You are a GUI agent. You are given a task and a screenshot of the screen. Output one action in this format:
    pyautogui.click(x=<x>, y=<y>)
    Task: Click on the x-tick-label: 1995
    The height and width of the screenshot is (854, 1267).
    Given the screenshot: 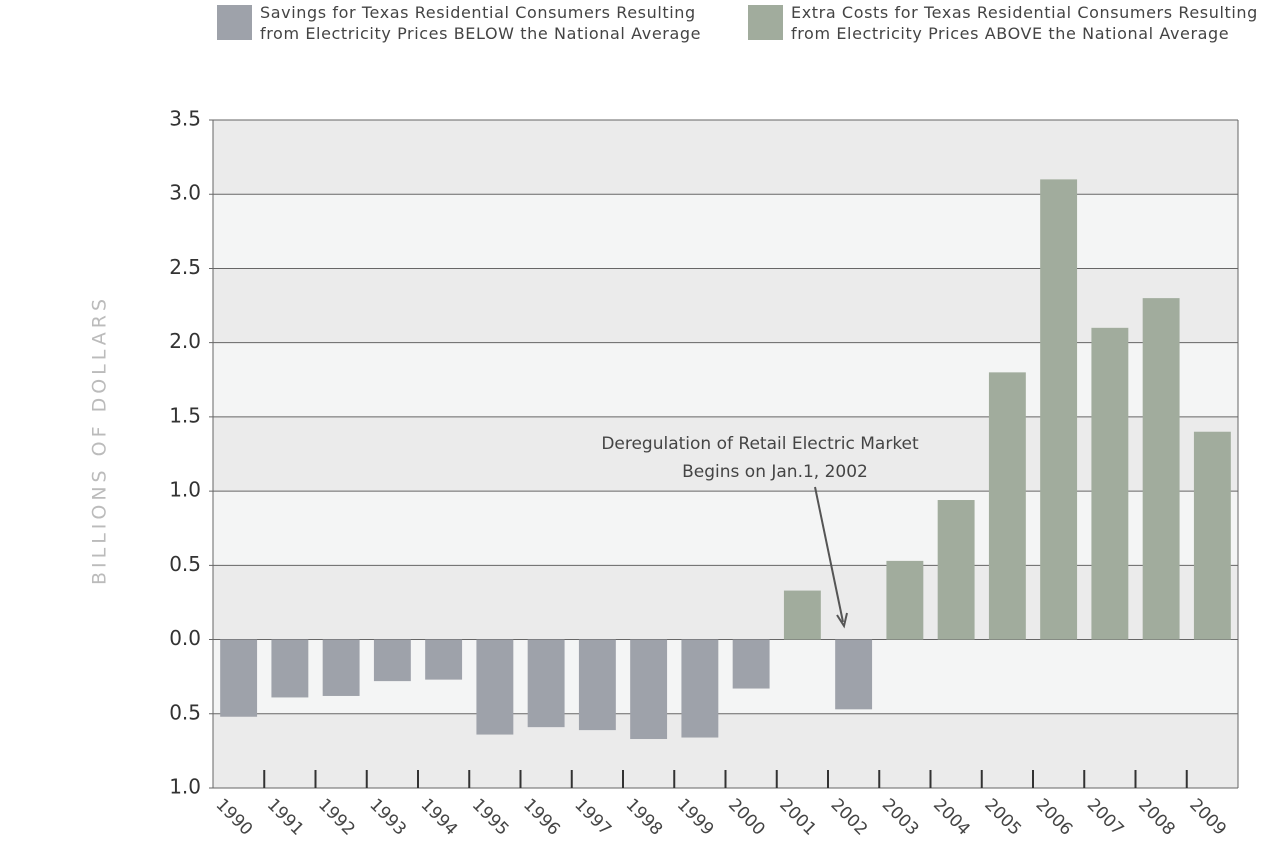 What is the action you would take?
    pyautogui.click(x=490, y=817)
    